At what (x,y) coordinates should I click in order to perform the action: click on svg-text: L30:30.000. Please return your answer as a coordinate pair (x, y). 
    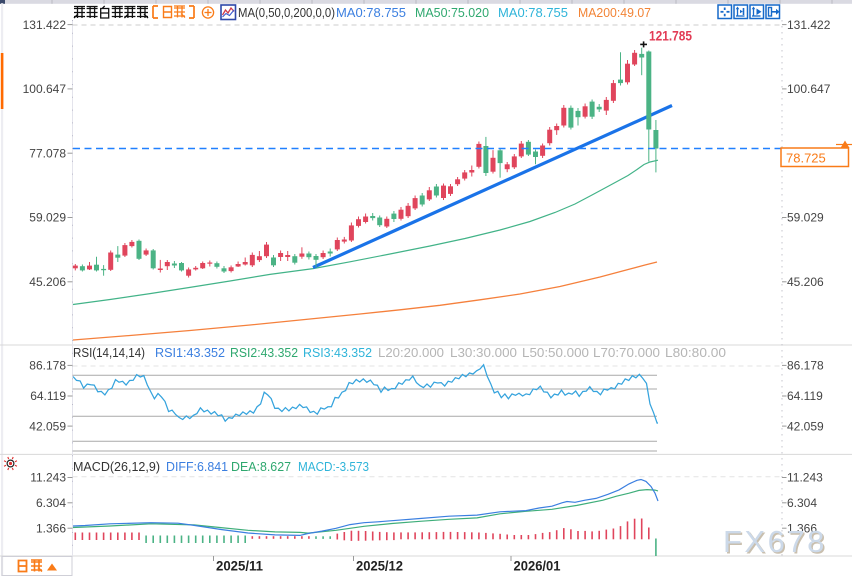
    Looking at the image, I should click on (483, 353).